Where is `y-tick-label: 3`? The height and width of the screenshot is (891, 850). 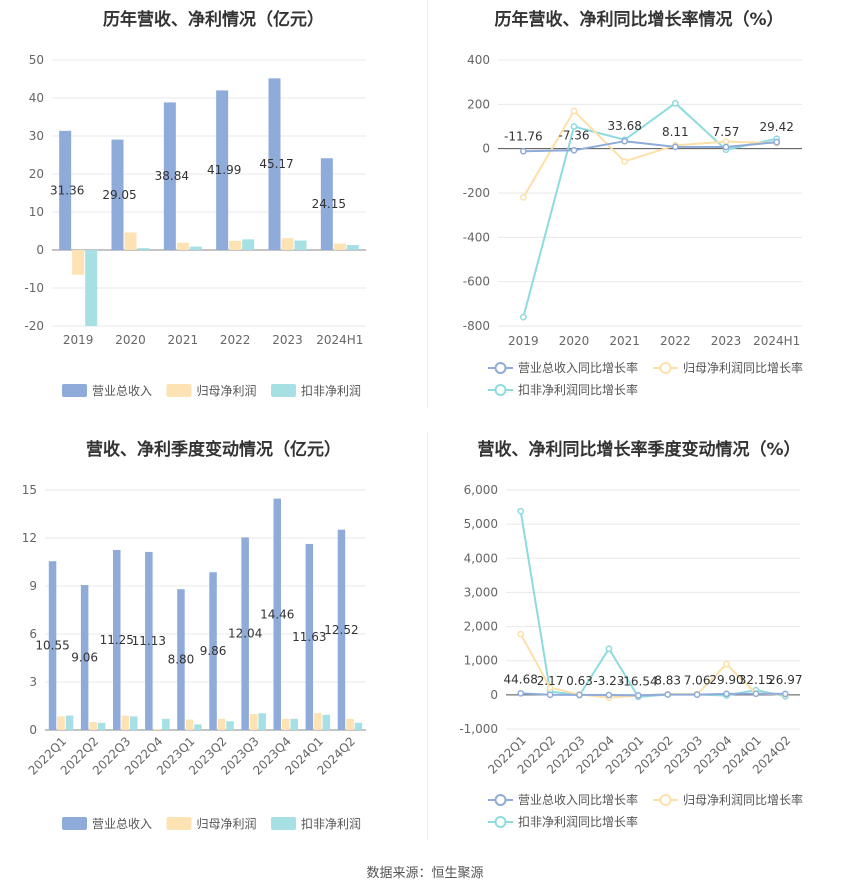 y-tick-label: 3 is located at coordinates (33, 682).